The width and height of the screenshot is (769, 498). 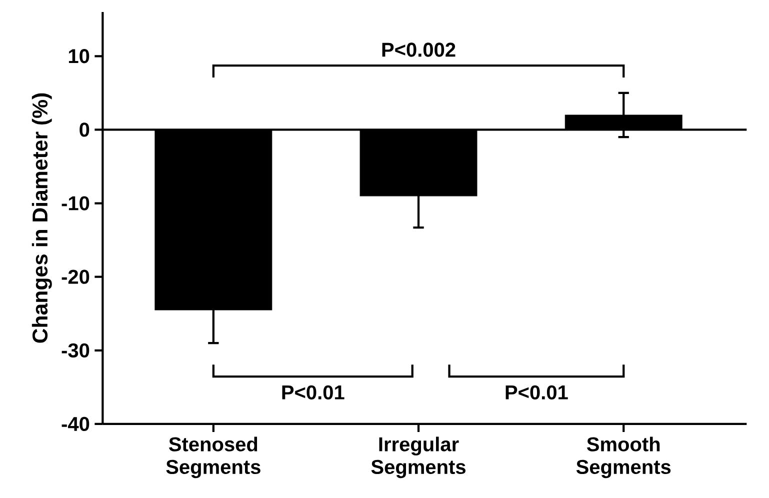 What do you see at coordinates (419, 49) in the screenshot?
I see `annotation: P<0.002` at bounding box center [419, 49].